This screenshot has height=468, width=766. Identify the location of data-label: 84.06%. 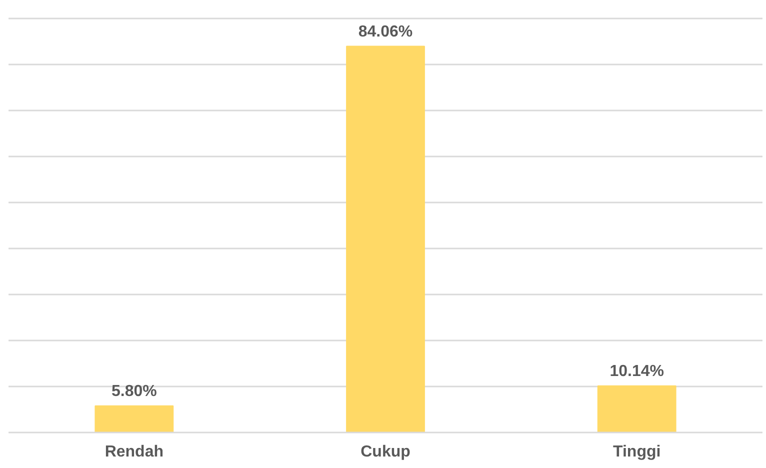
(385, 31).